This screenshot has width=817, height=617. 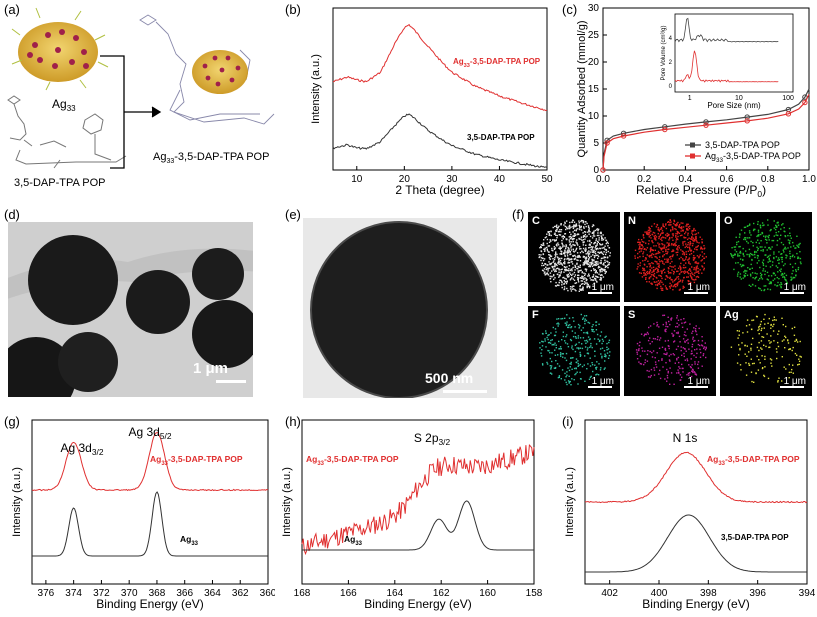 I want to click on pop-label: 3,5-DAP-TPA POP, so click(x=60, y=183).